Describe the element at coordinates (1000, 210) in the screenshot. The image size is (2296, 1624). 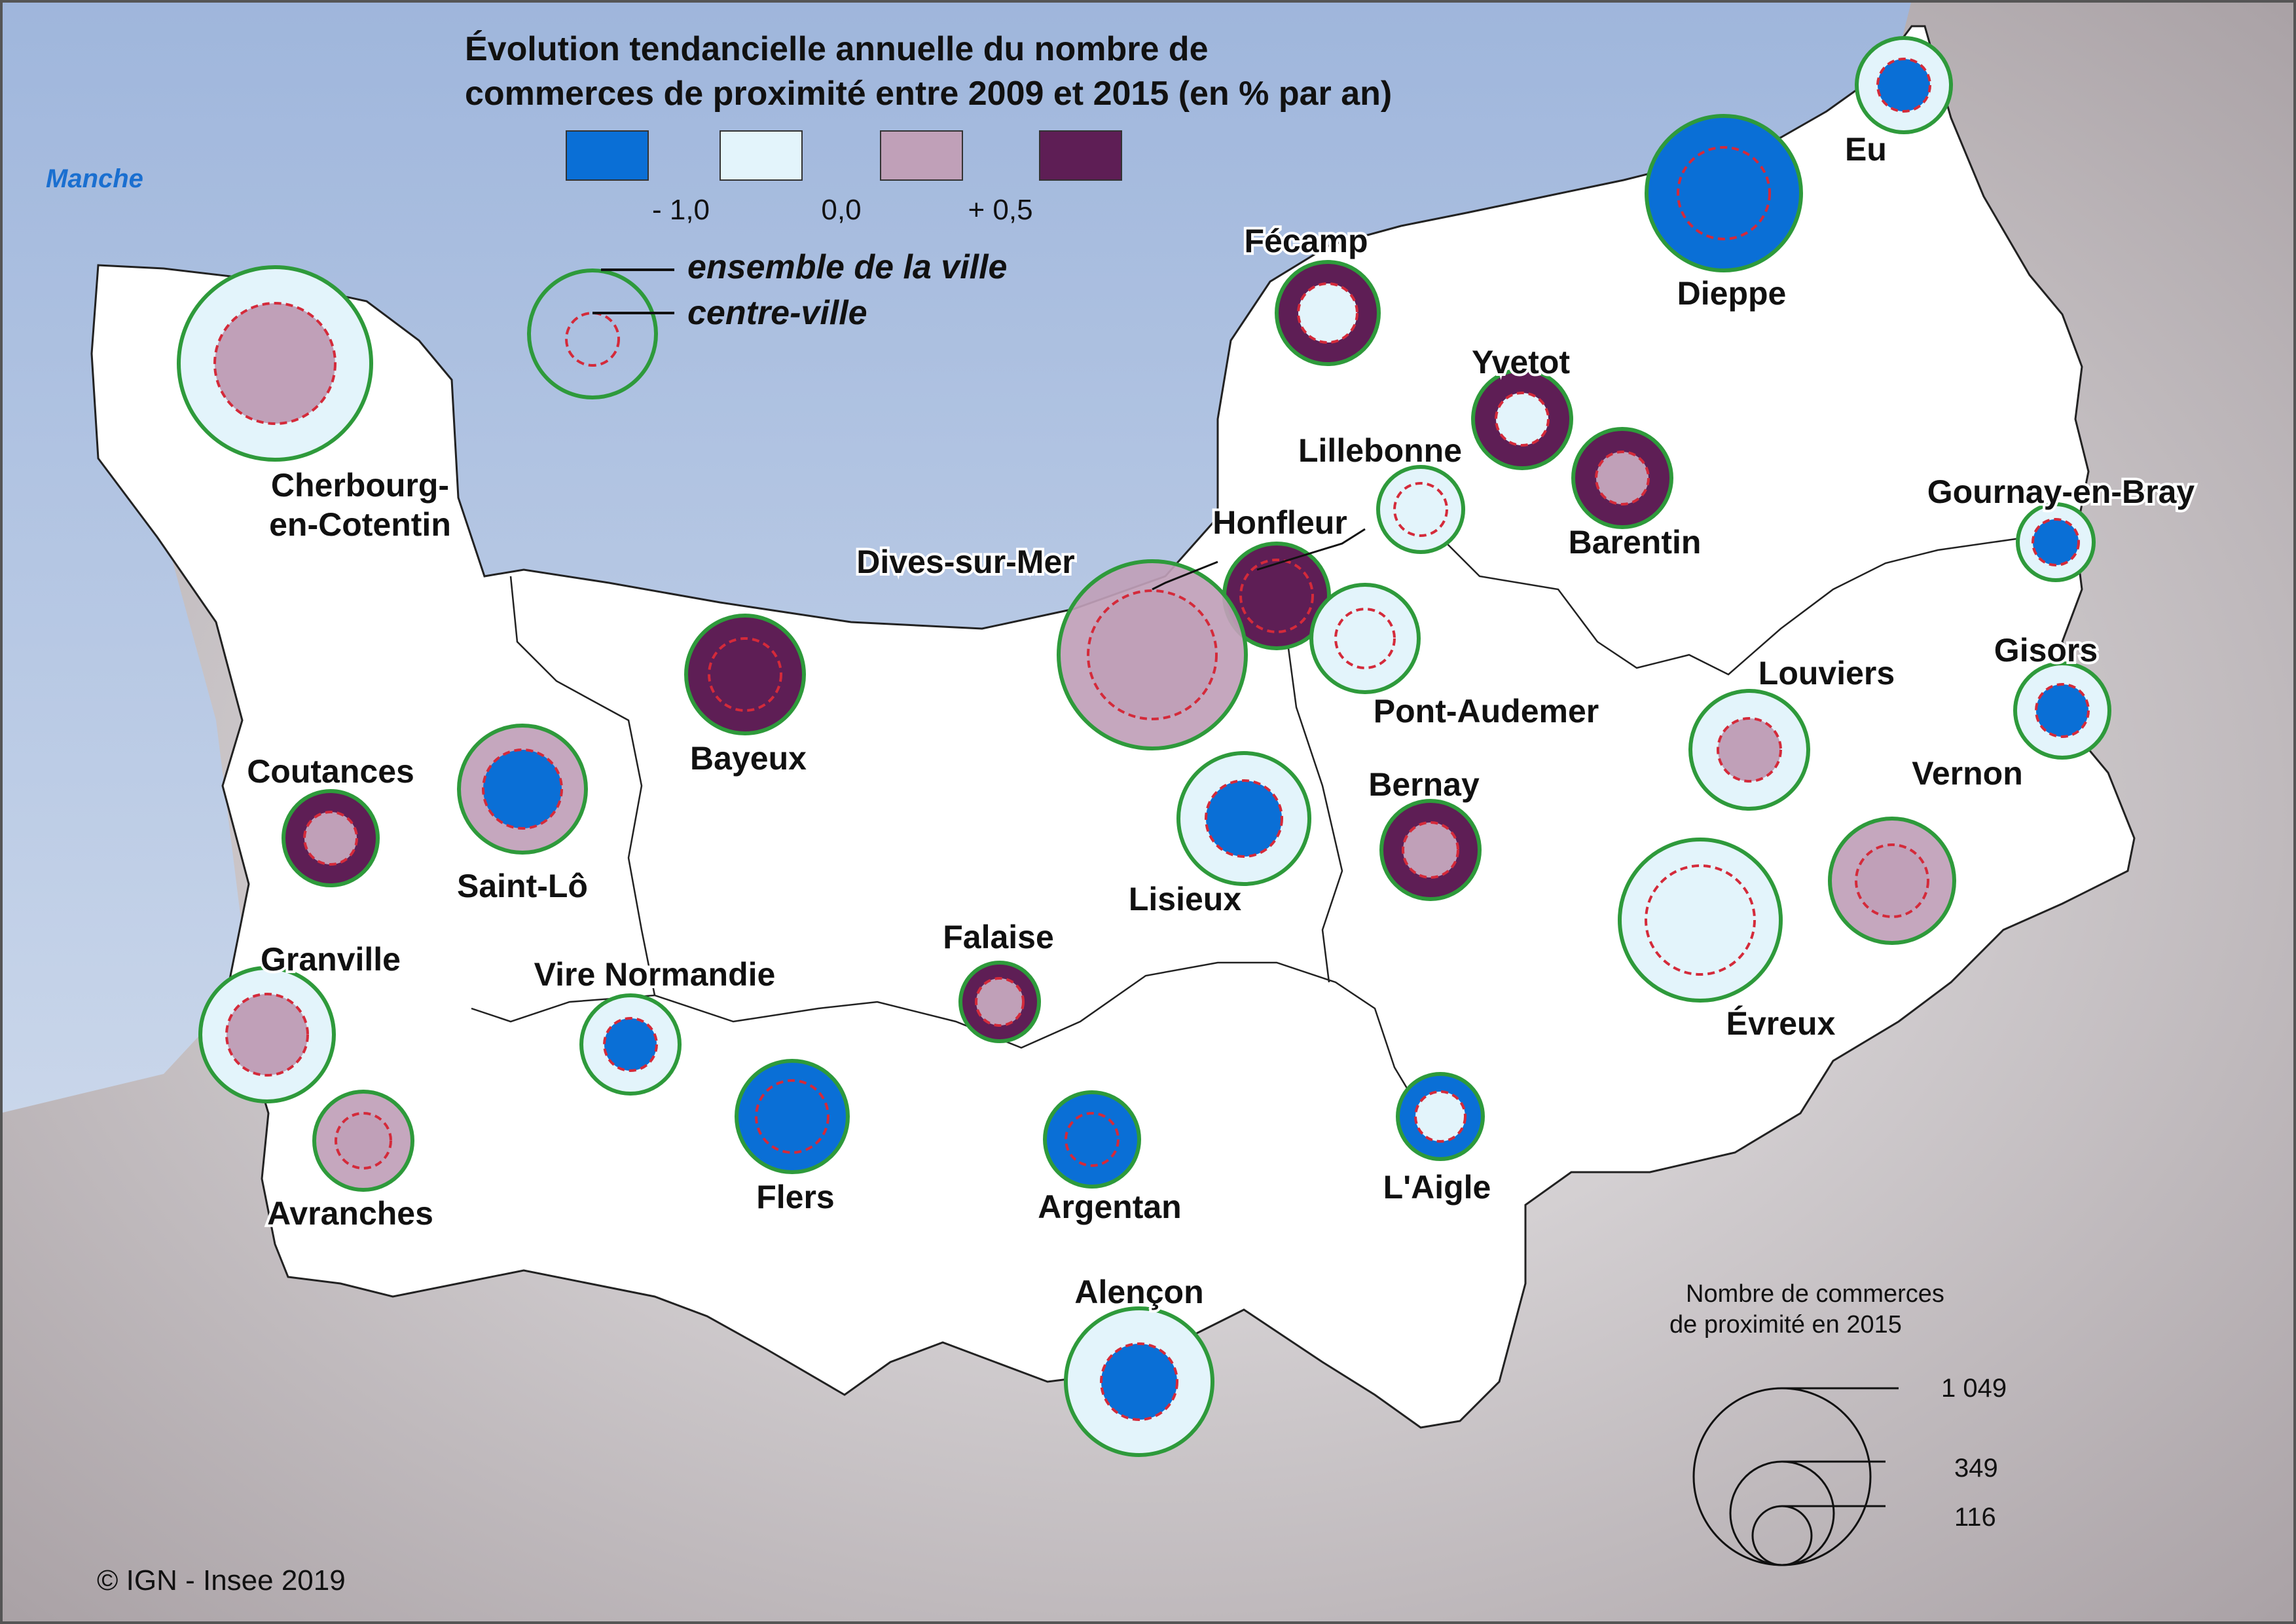
I see `legend-label-plus: + 0,5` at that location.